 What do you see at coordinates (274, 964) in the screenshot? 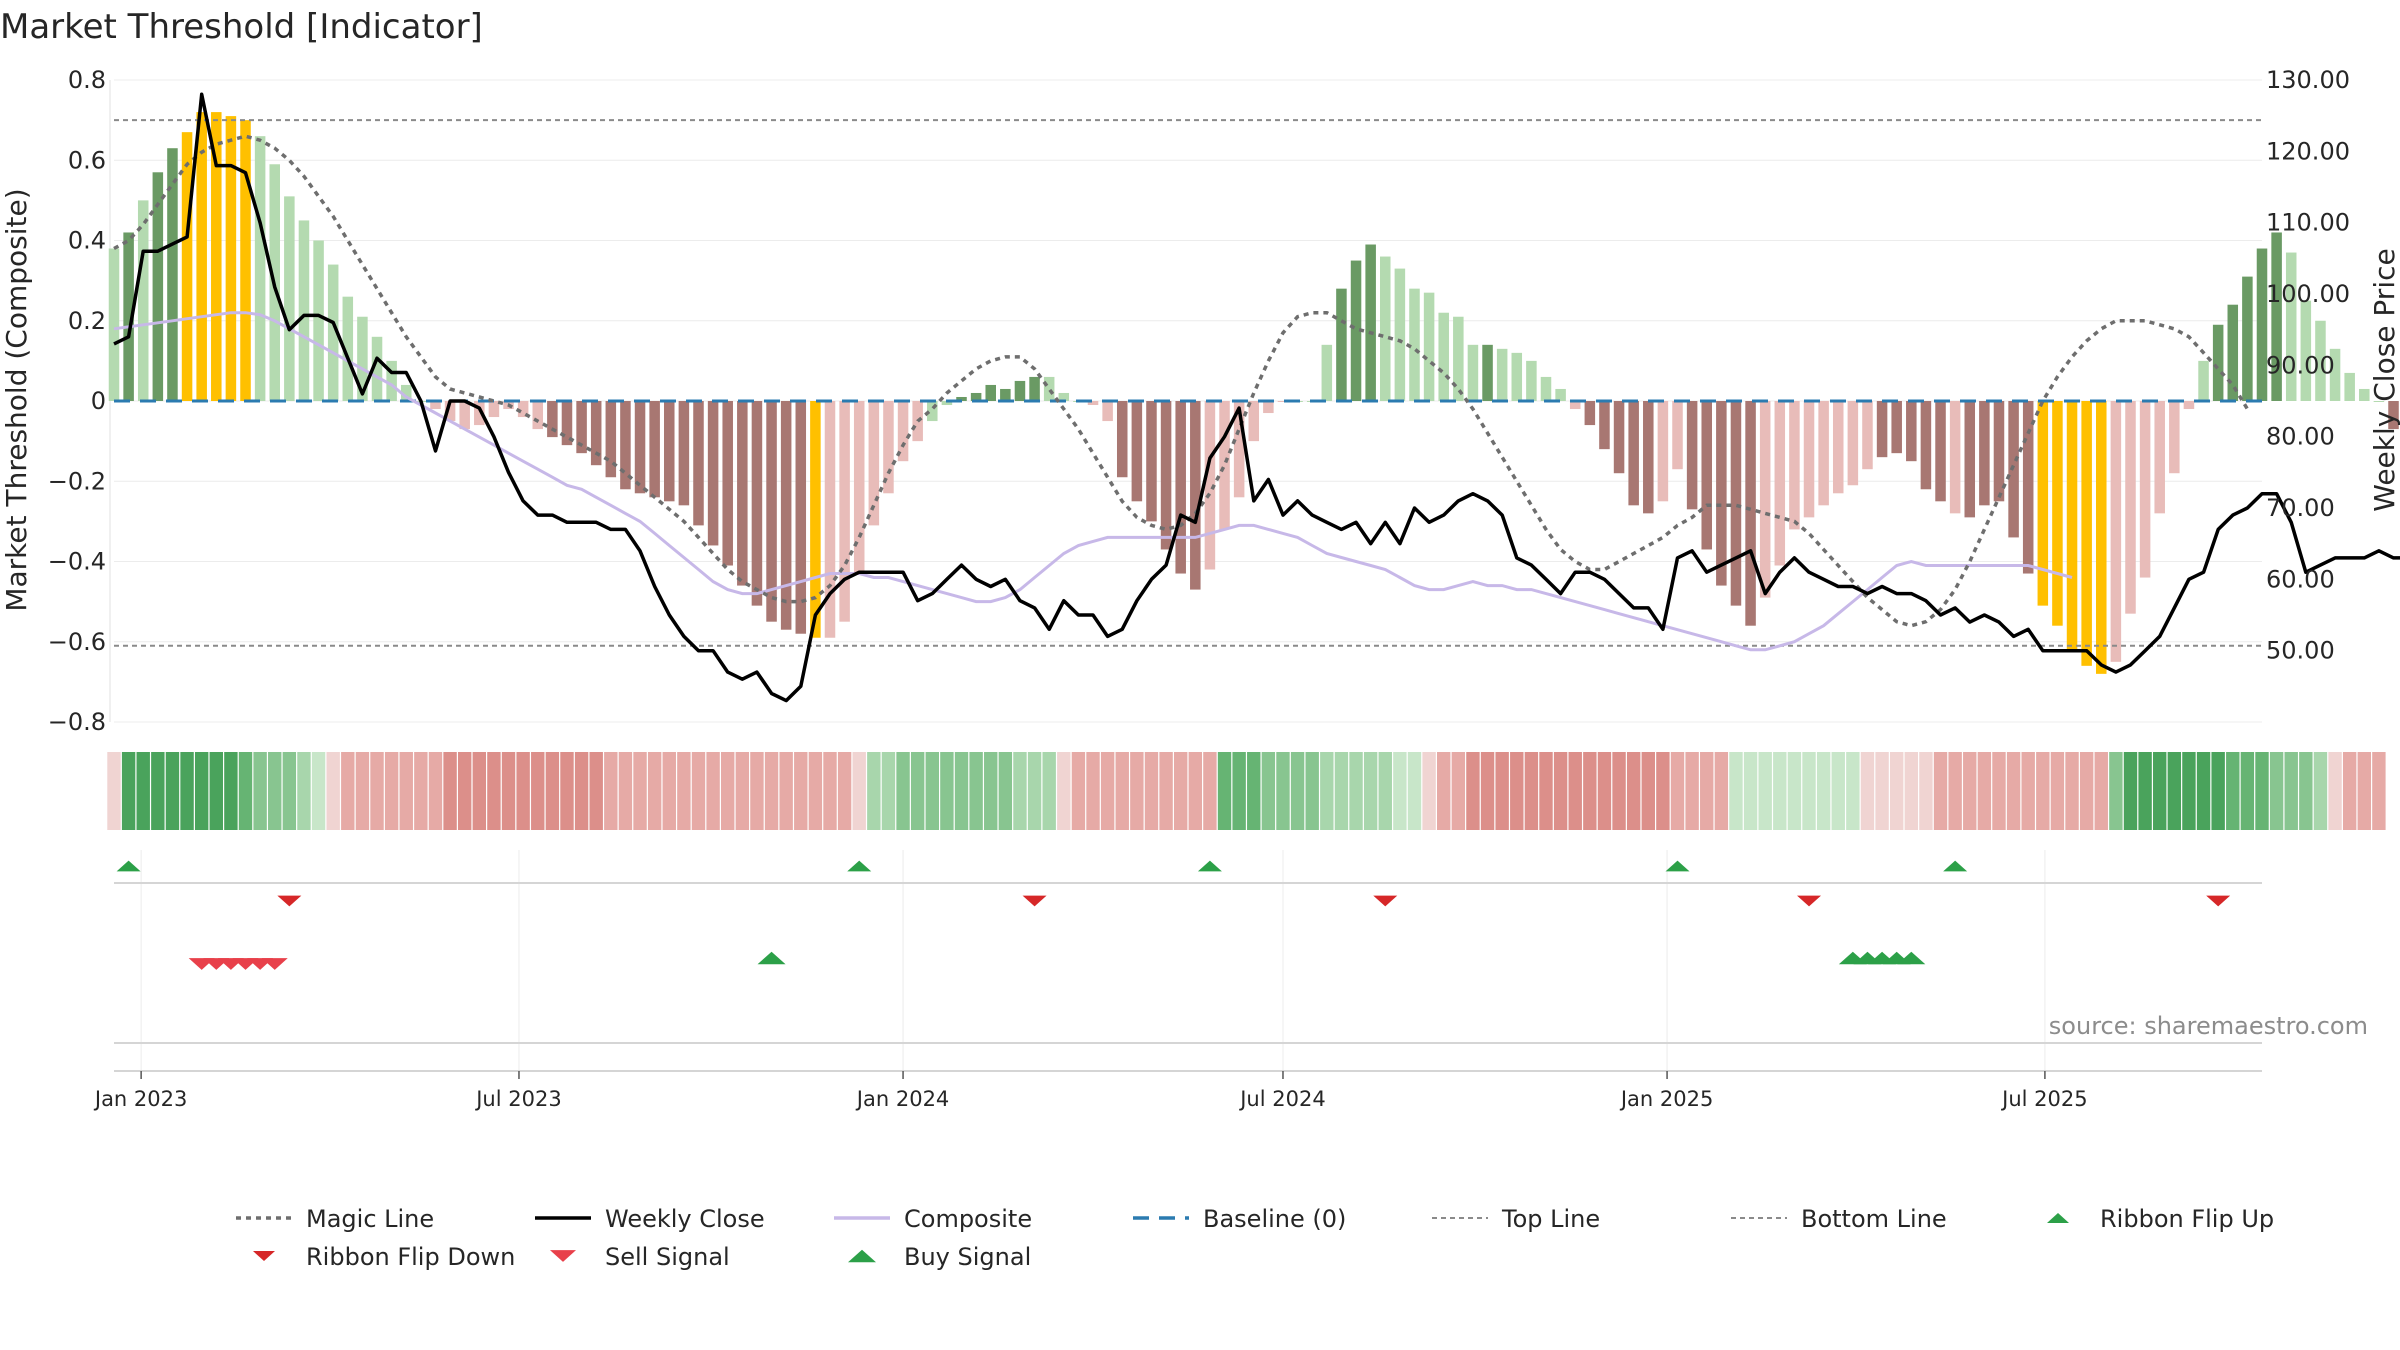
I see `sell-signal-marker` at bounding box center [274, 964].